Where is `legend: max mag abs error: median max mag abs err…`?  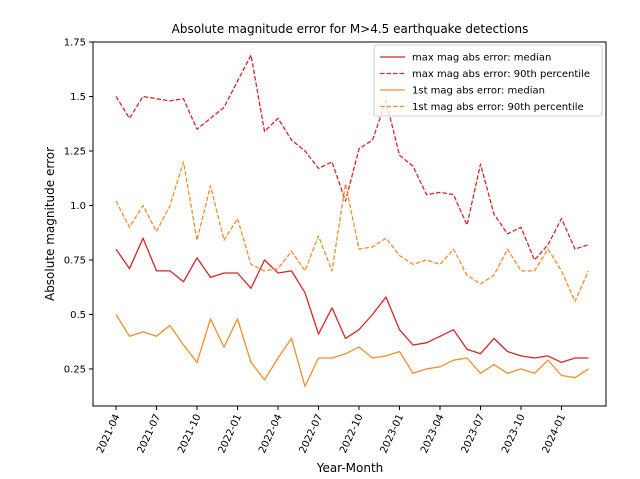 legend: max mag abs error: median max mag abs err… is located at coordinates (488, 80).